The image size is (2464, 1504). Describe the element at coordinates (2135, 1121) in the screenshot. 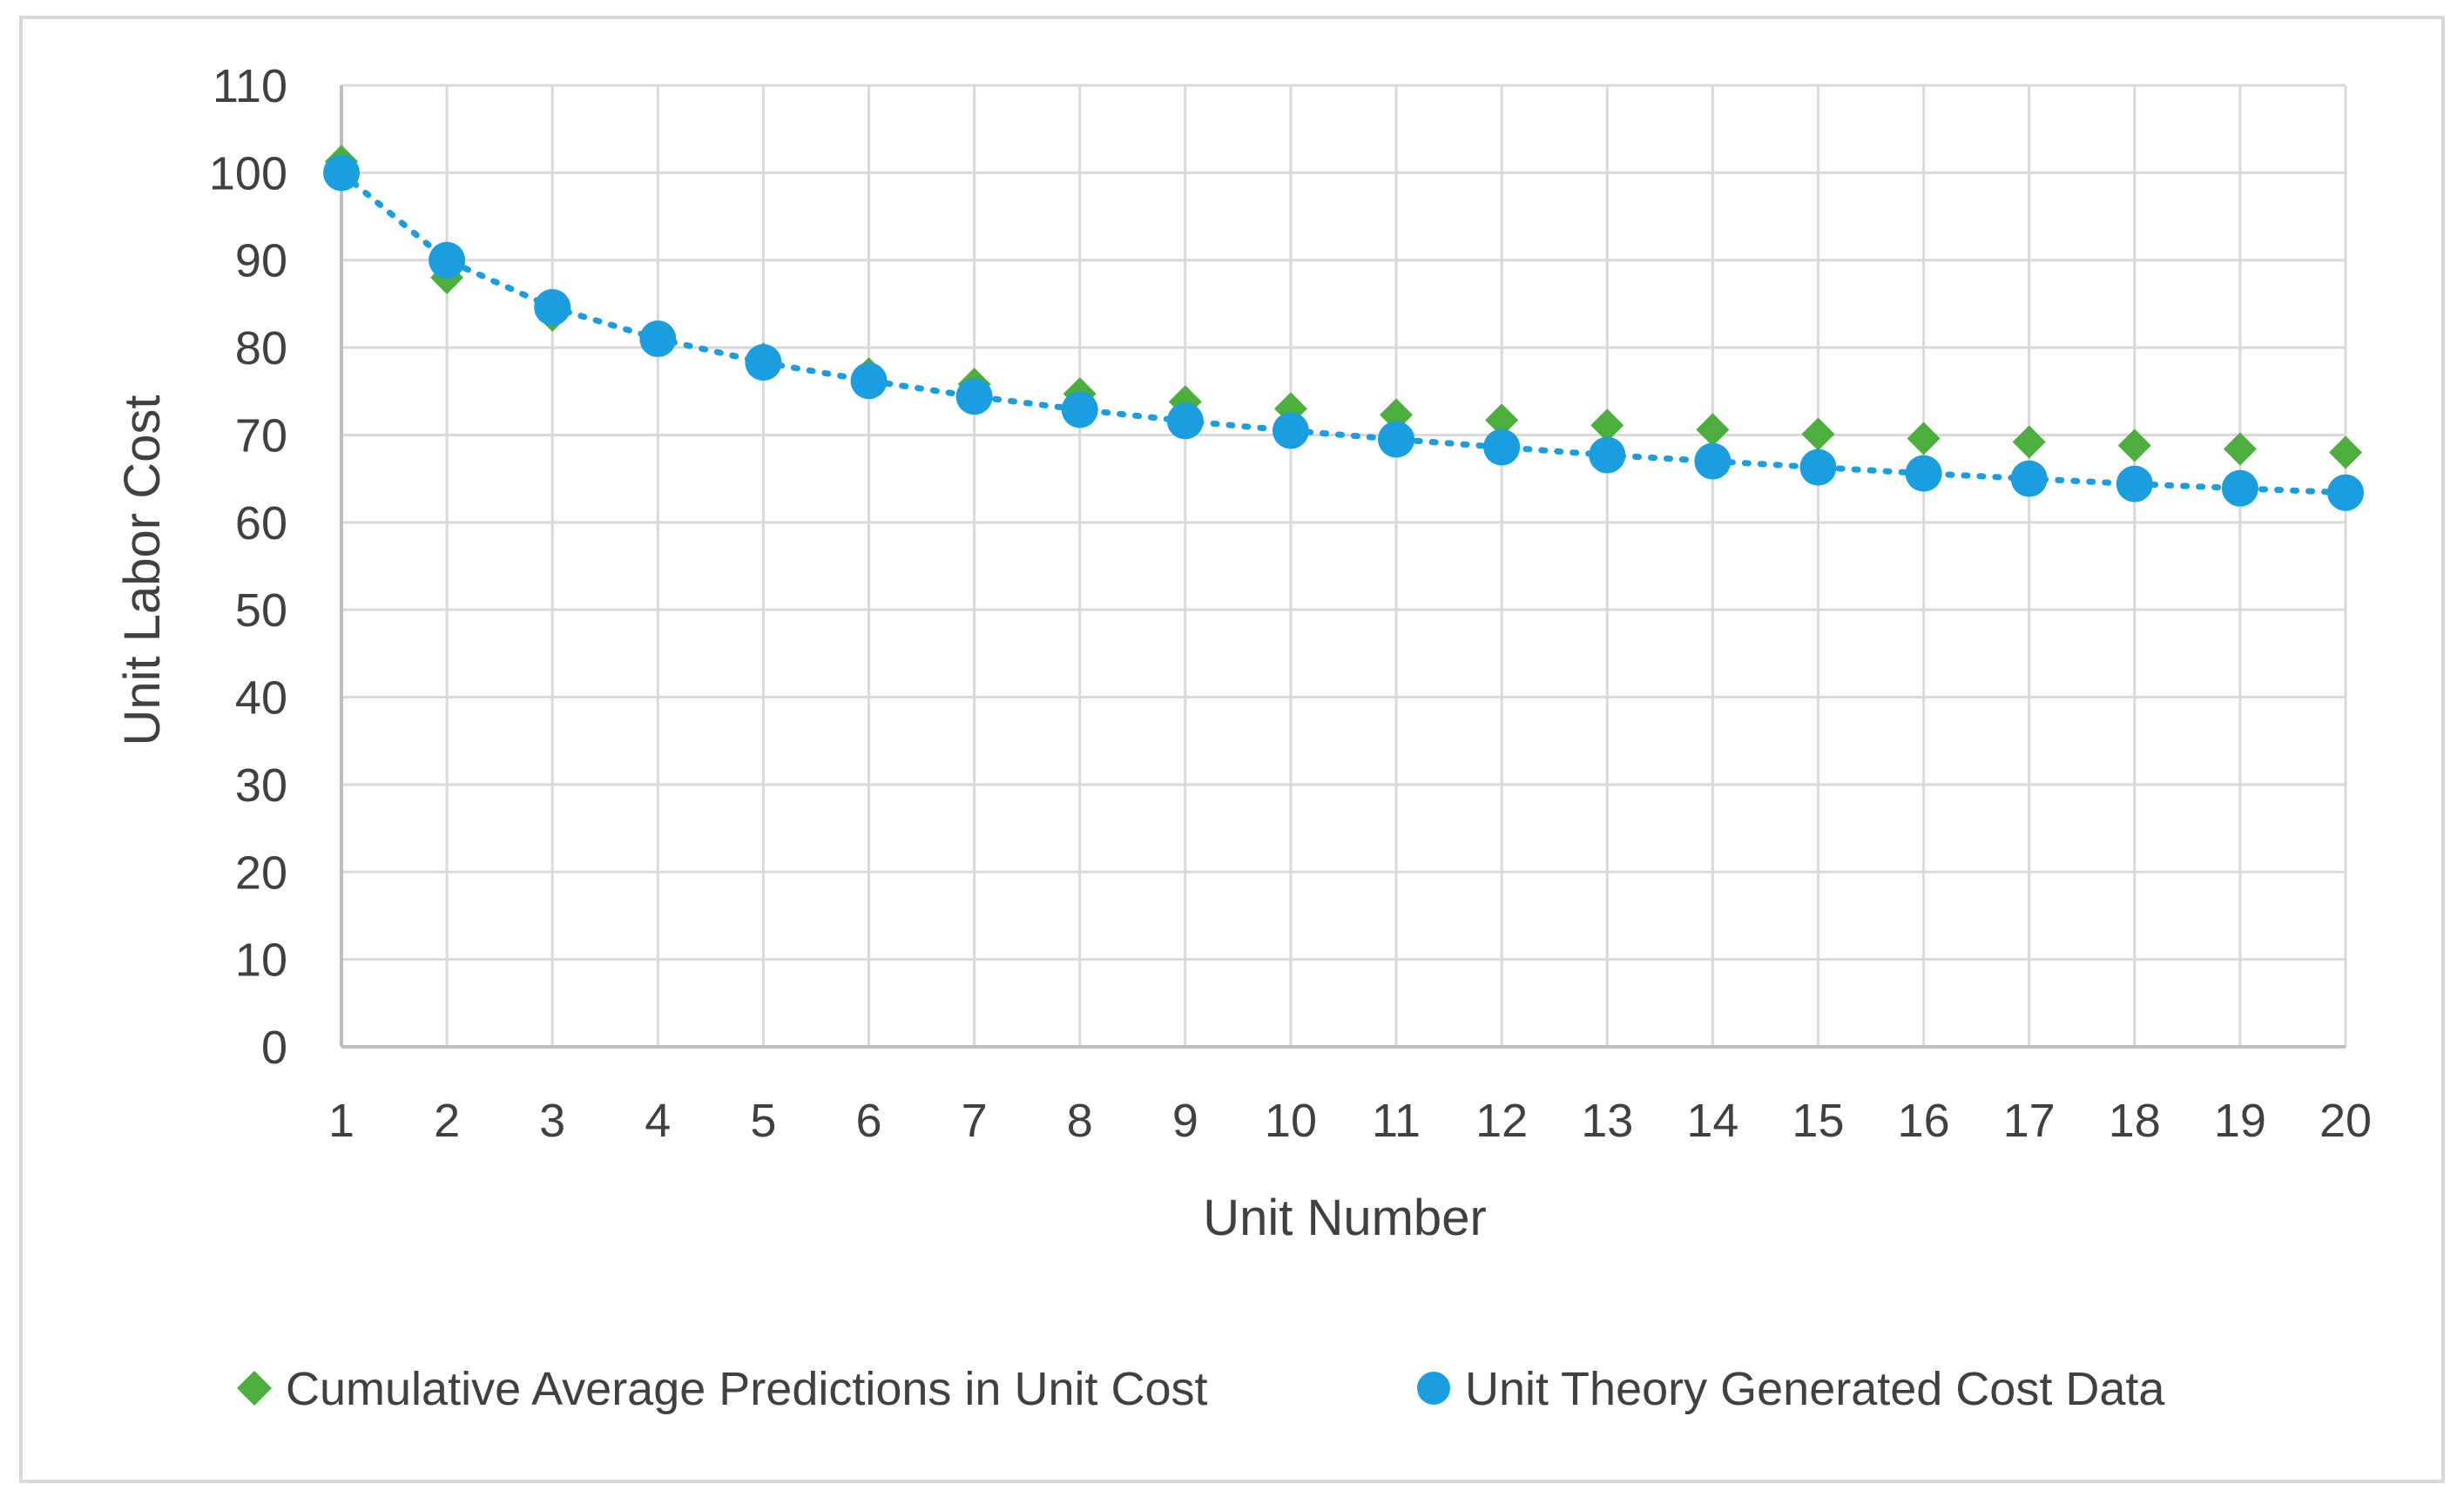

I see `x-tick-label: 18` at that location.